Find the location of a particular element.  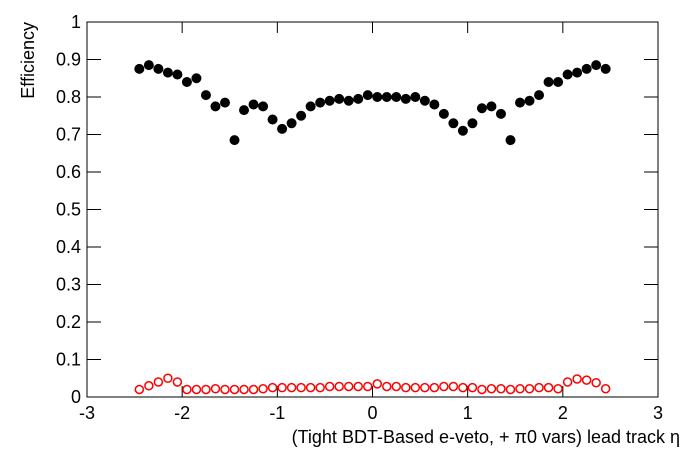

x-tick-label: -1 is located at coordinates (277, 413).